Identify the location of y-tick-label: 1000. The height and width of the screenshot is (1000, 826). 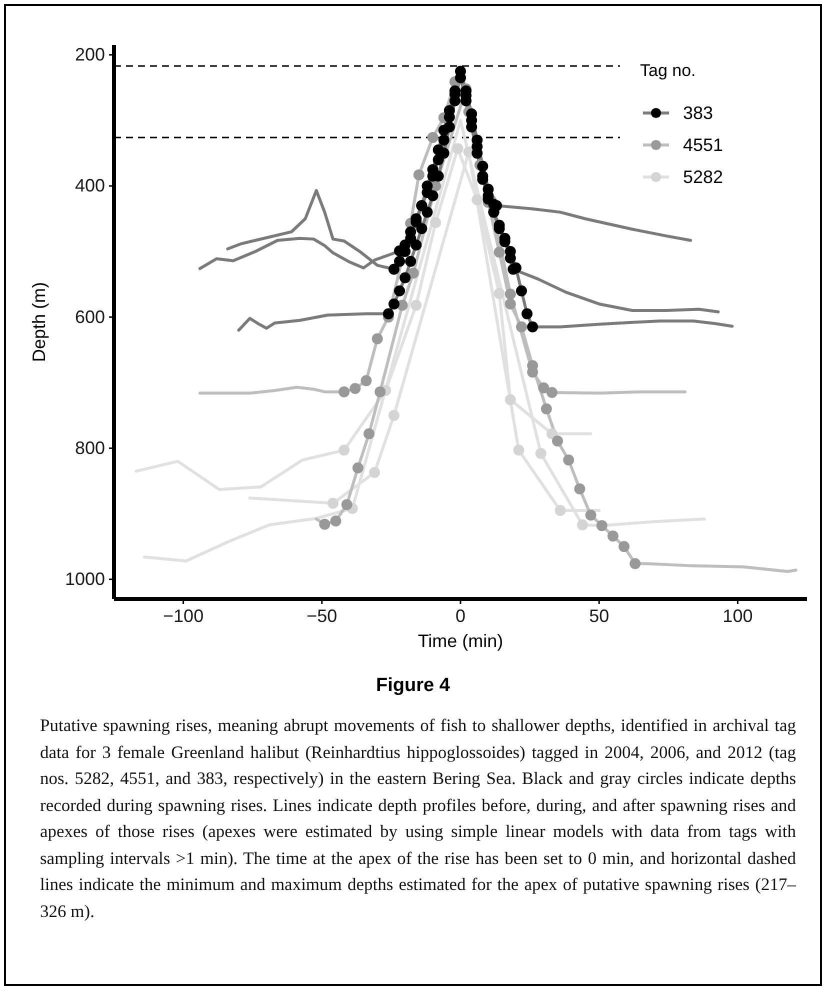
(84, 579).